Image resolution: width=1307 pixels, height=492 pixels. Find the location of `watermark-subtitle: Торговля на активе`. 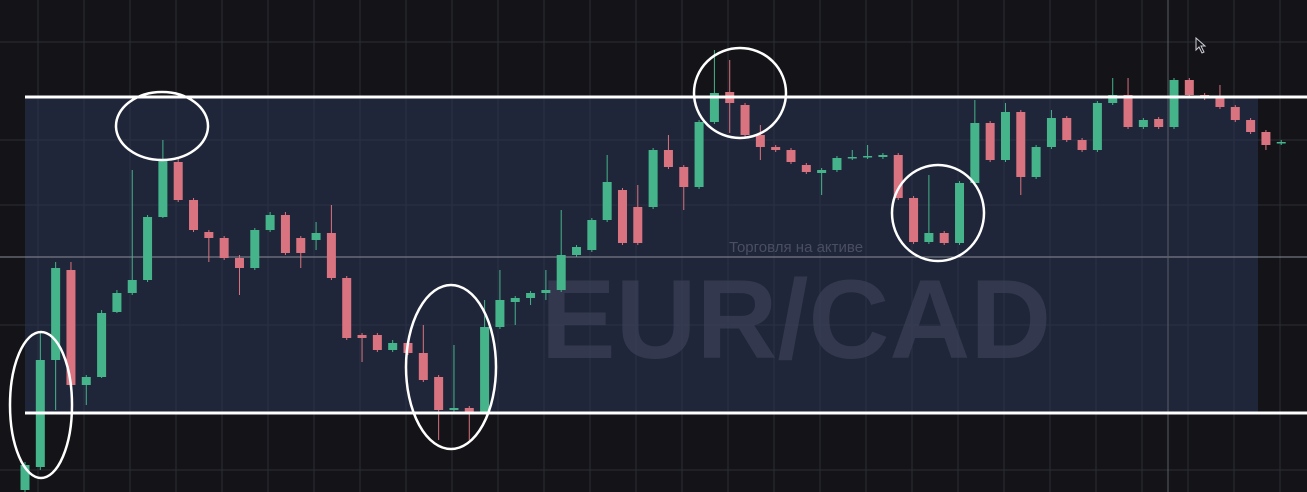

watermark-subtitle: Торговля на активе is located at coordinates (796, 247).